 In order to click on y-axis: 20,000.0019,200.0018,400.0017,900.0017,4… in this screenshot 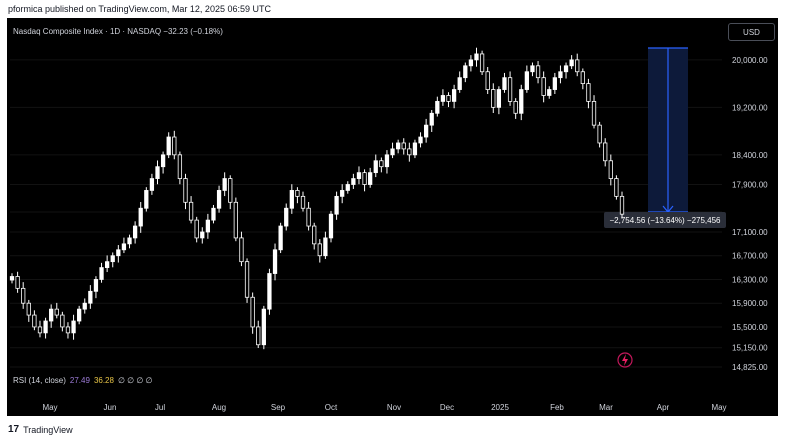, I will do `click(752, 214)`.